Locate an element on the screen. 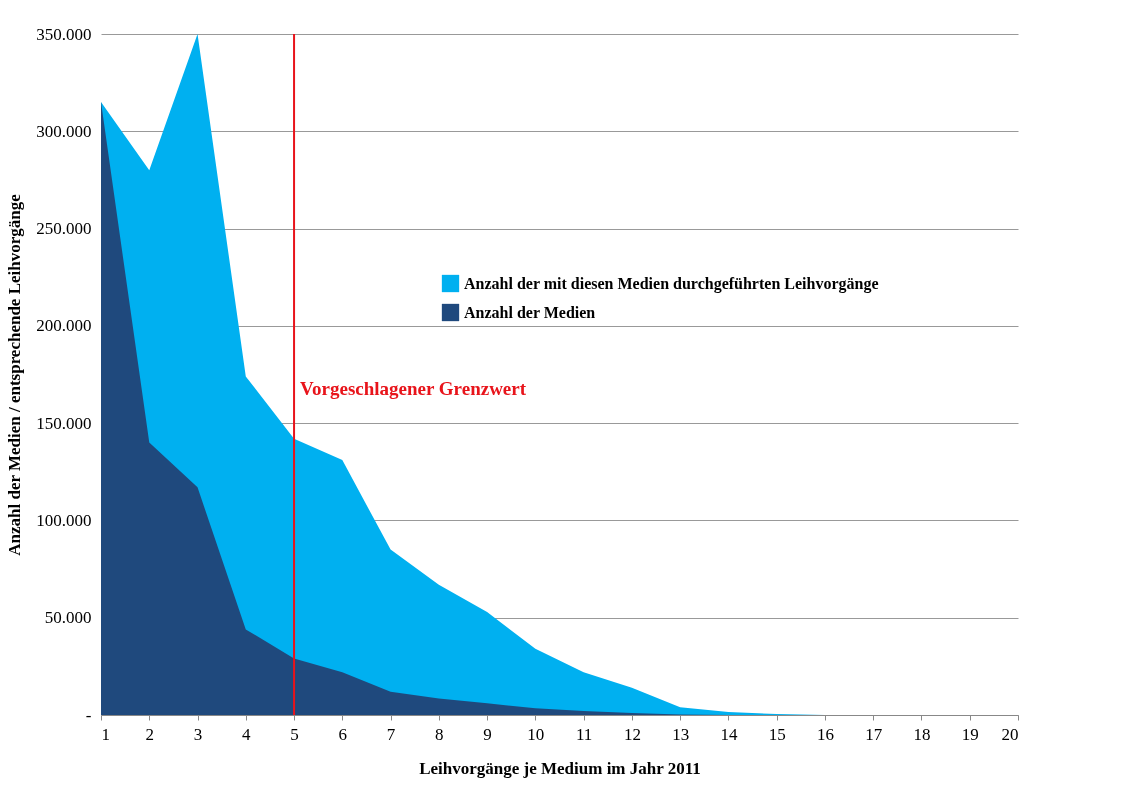  x-tick-label: 17 is located at coordinates (874, 734).